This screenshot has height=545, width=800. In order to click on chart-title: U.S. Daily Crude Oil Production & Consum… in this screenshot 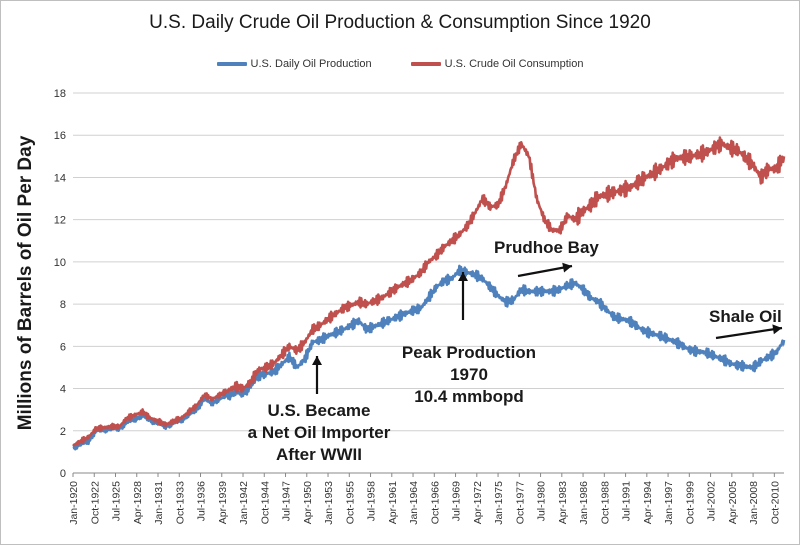, I will do `click(400, 22)`.